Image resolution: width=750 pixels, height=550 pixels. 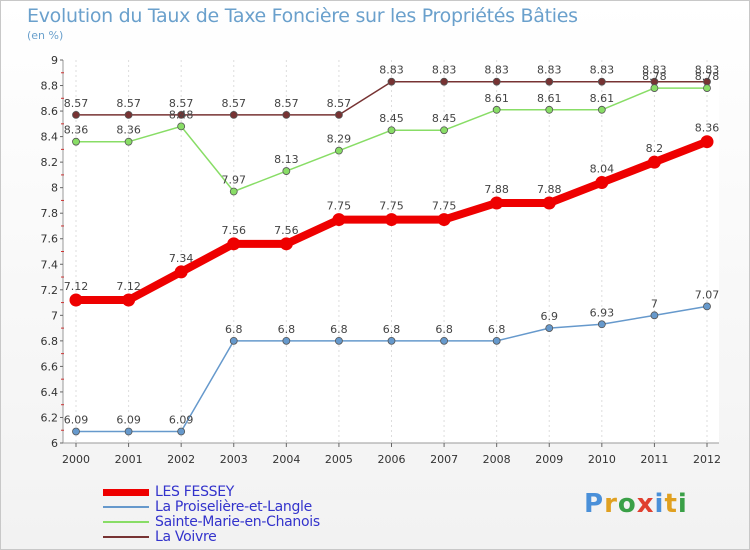 I want to click on point-la-voivre-2009, so click(x=549, y=81).